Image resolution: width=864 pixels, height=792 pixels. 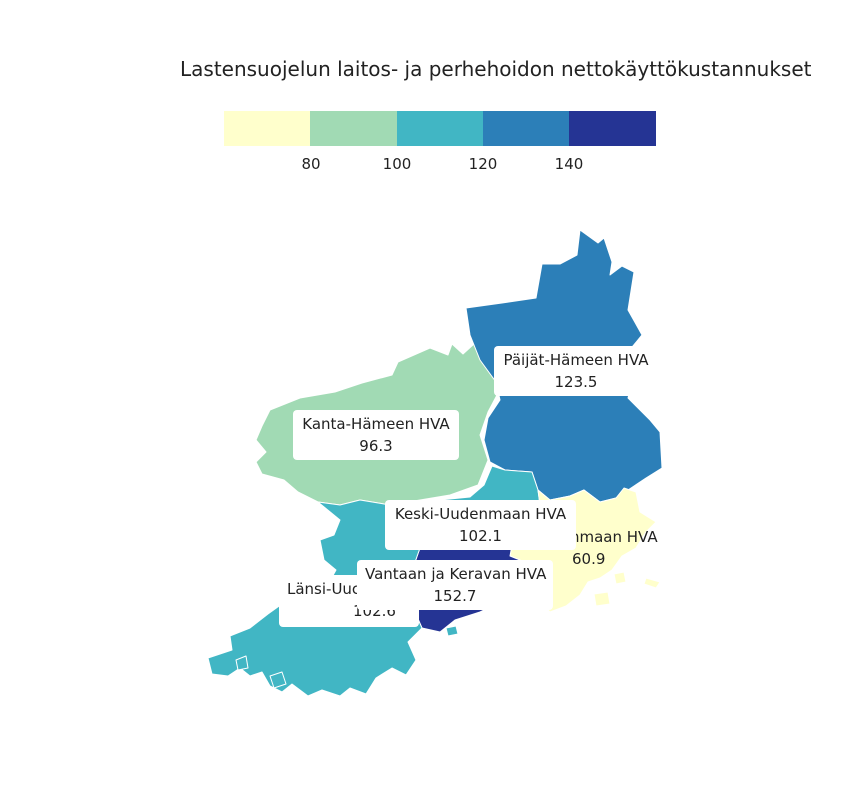 What do you see at coordinates (456, 574) in the screenshot?
I see `label-vantaa-kerava-name: Vantaan ja Keravan HVA` at bounding box center [456, 574].